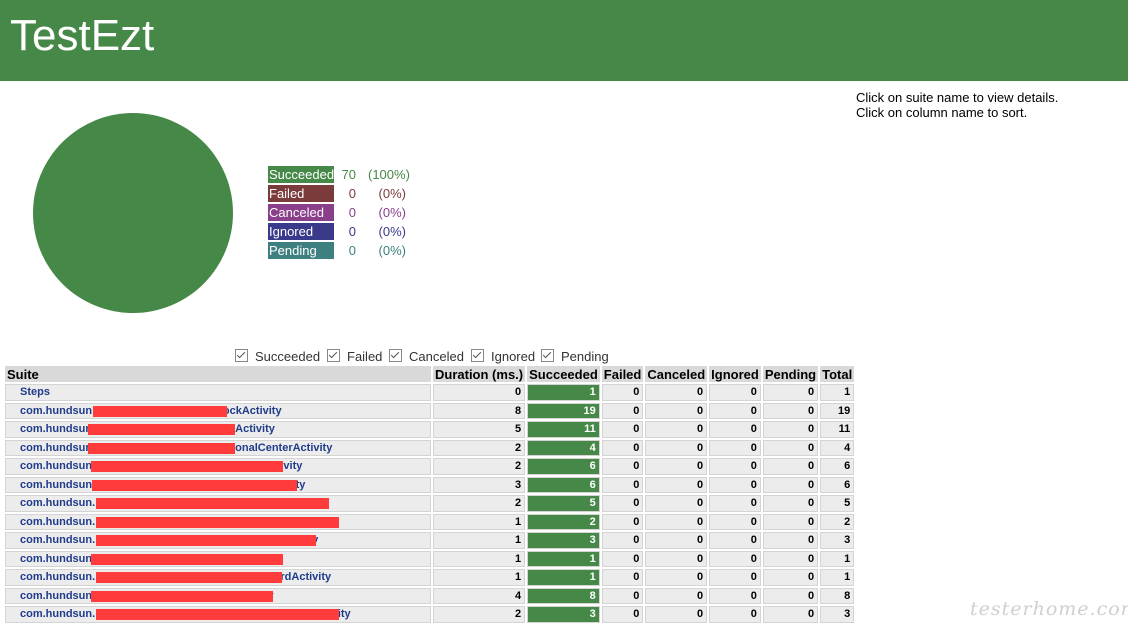 The height and width of the screenshot is (637, 1128). Describe the element at coordinates (218, 521) in the screenshot. I see `suite-link: com.hundsun. Activity` at that location.